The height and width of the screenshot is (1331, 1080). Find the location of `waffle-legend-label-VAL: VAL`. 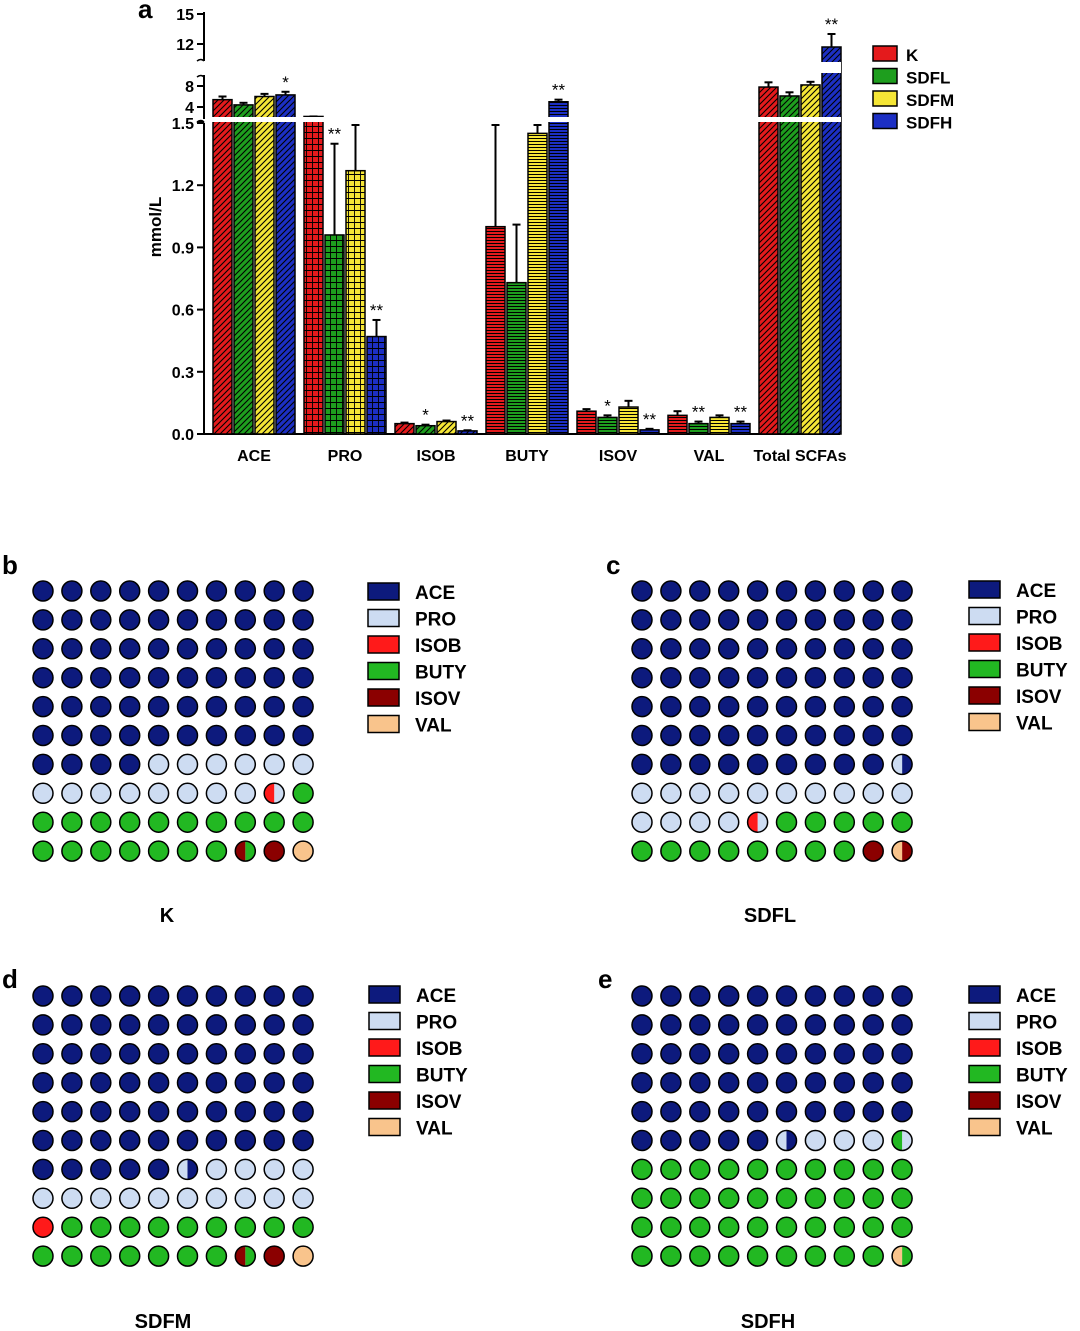

waffle-legend-label-VAL: VAL is located at coordinates (1034, 1129).